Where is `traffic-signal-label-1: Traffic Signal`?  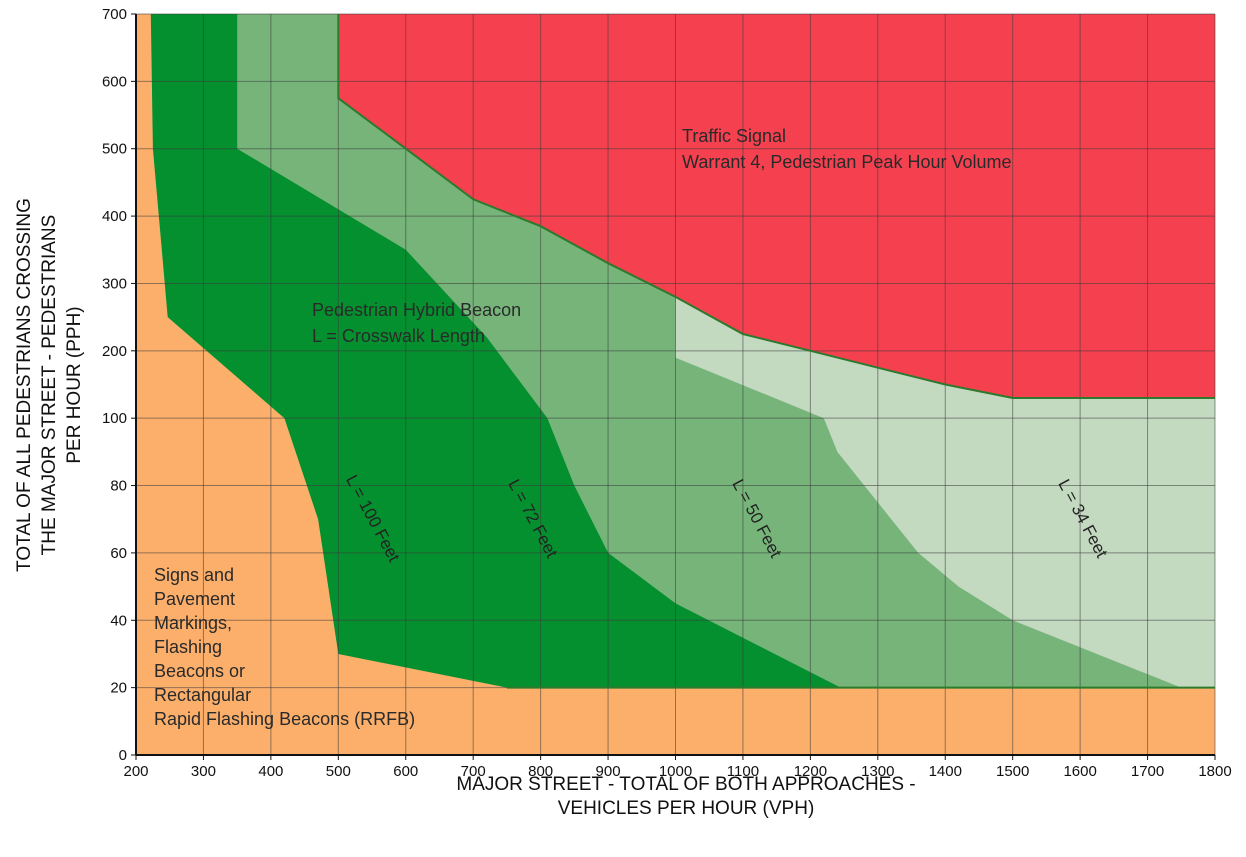
traffic-signal-label-1: Traffic Signal is located at coordinates (734, 136).